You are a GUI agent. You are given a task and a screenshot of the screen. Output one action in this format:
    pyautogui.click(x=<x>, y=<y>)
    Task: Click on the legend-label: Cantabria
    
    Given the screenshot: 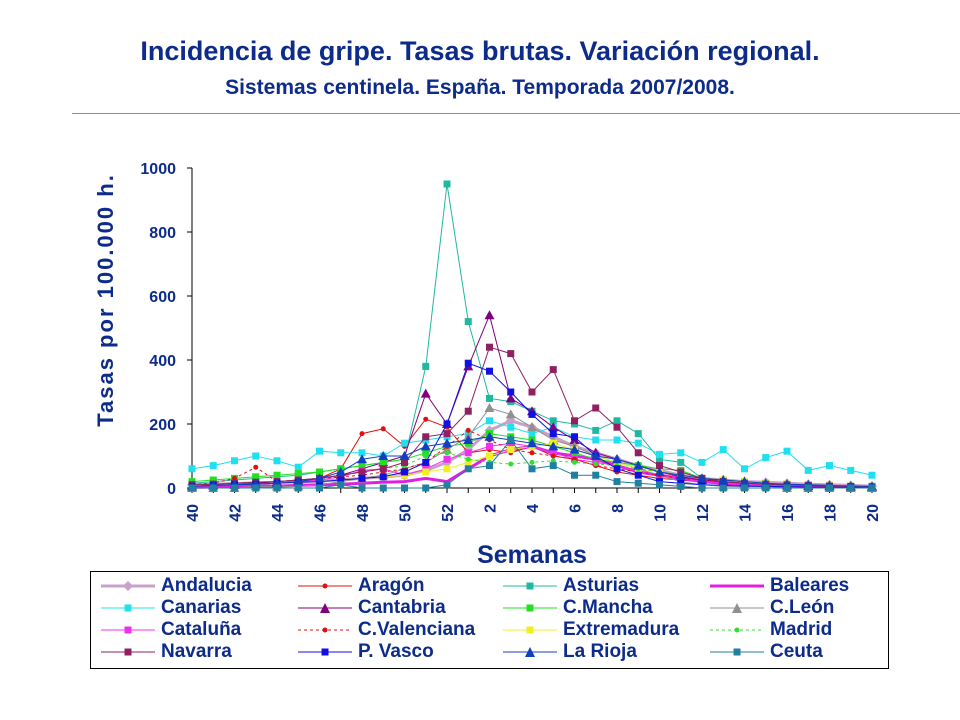 What is the action you would take?
    pyautogui.click(x=402, y=607)
    